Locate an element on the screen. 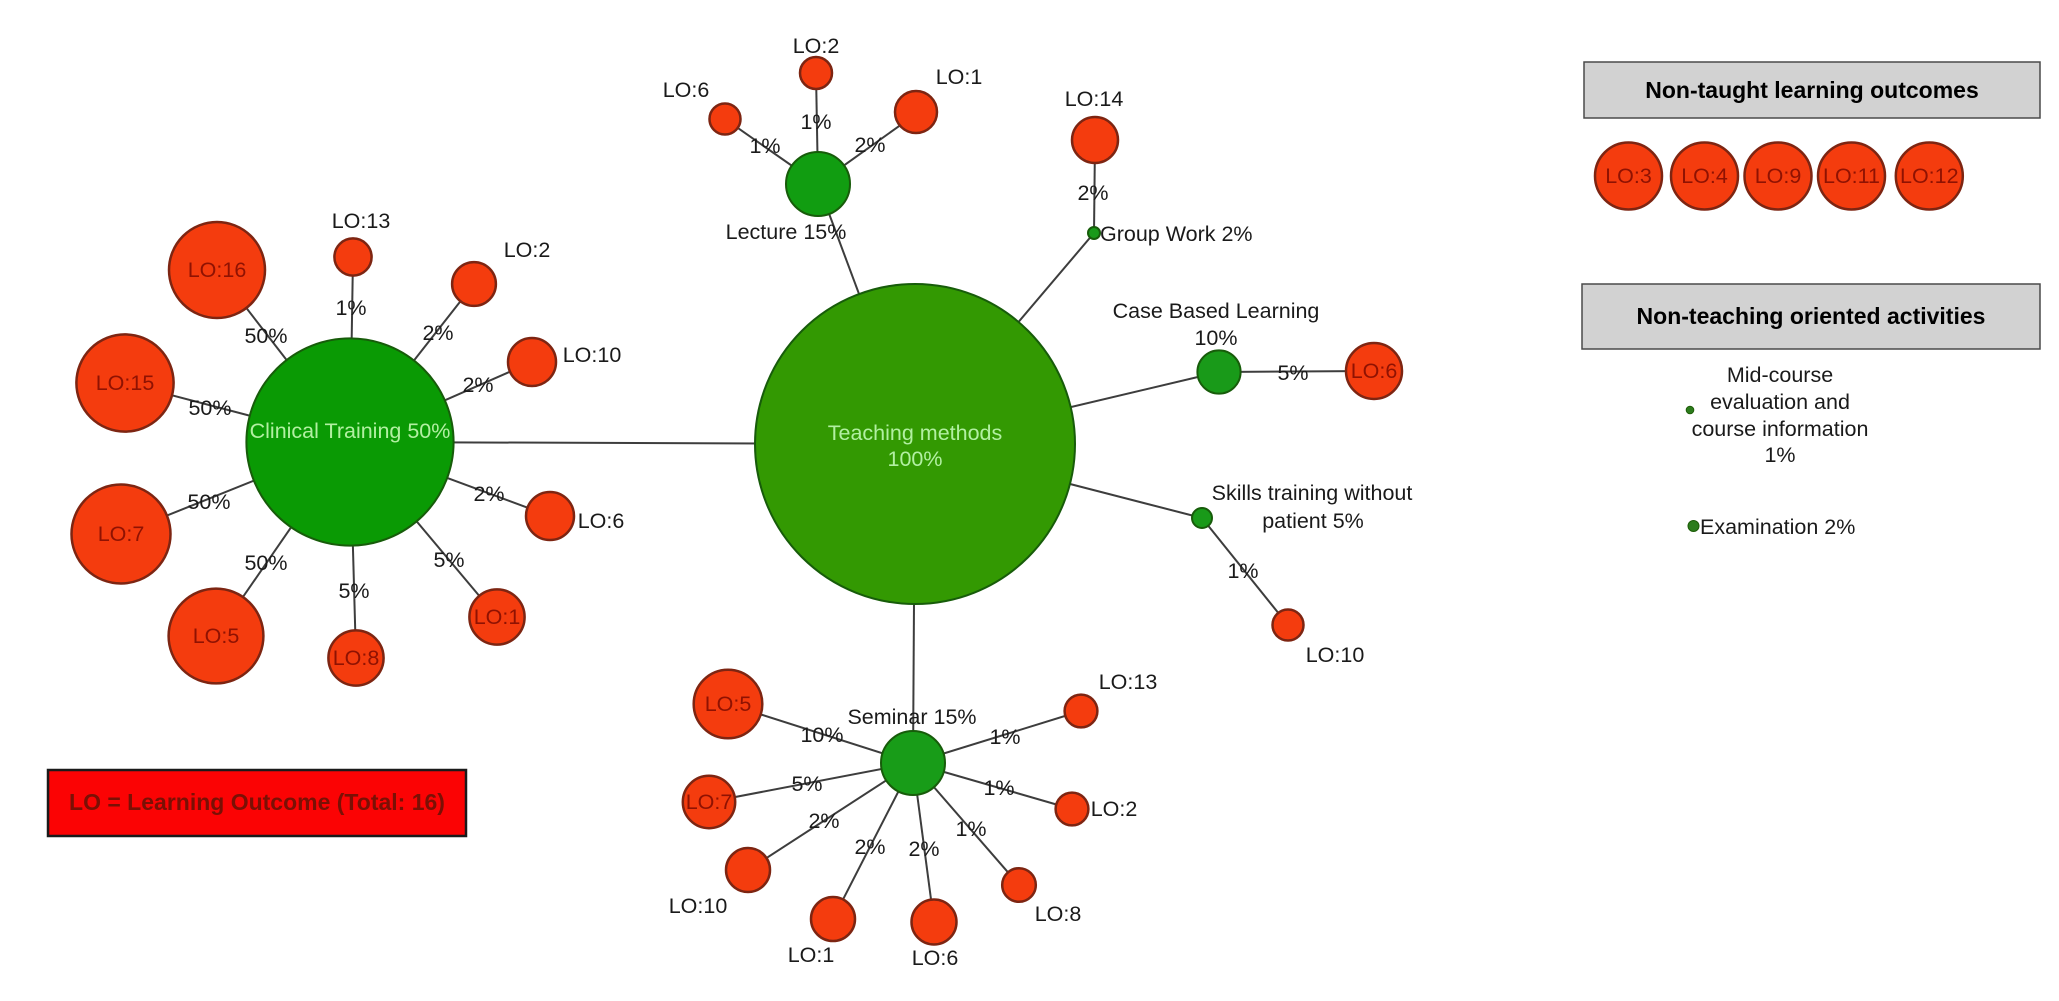 The image size is (2059, 1001). svg-text: Lecture 15% is located at coordinates (786, 232).